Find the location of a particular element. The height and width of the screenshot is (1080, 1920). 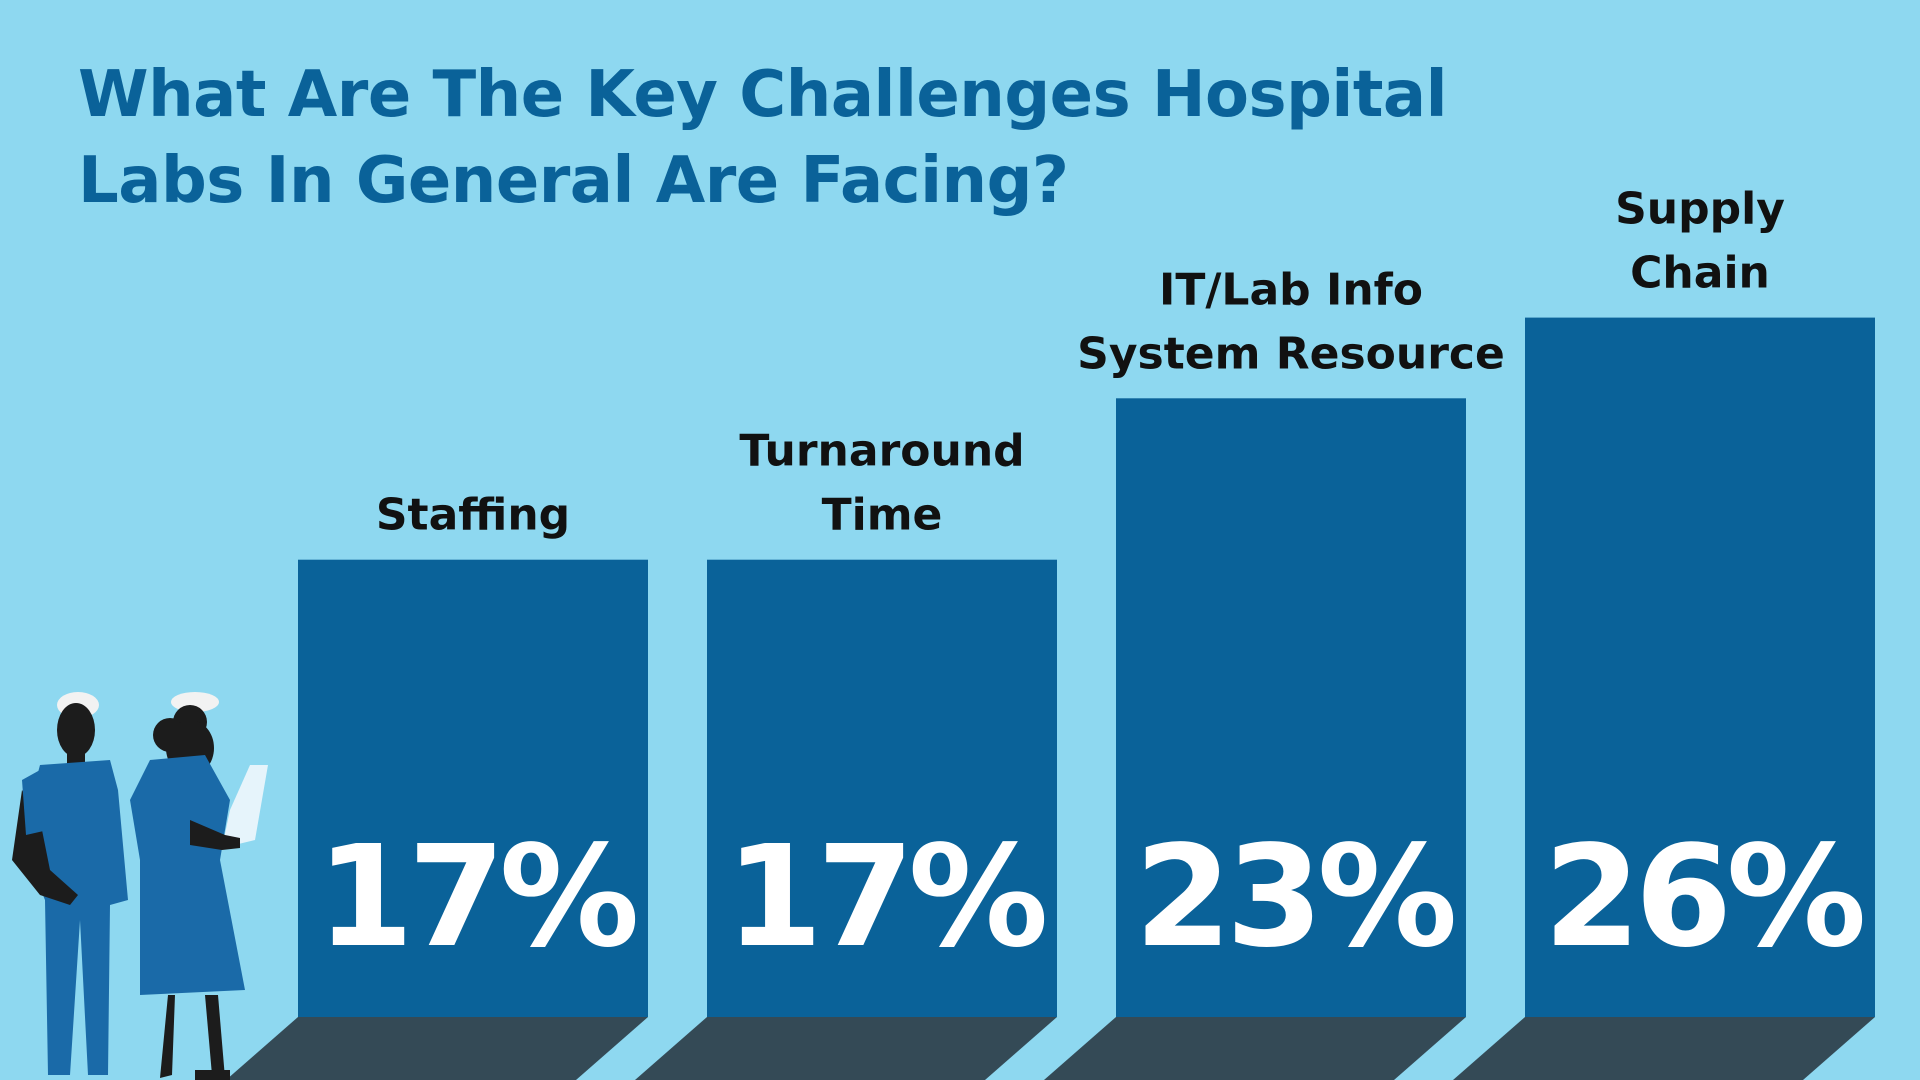

chart-title-line-1: What Are The Key Challenges Hospital is located at coordinates (763, 95).